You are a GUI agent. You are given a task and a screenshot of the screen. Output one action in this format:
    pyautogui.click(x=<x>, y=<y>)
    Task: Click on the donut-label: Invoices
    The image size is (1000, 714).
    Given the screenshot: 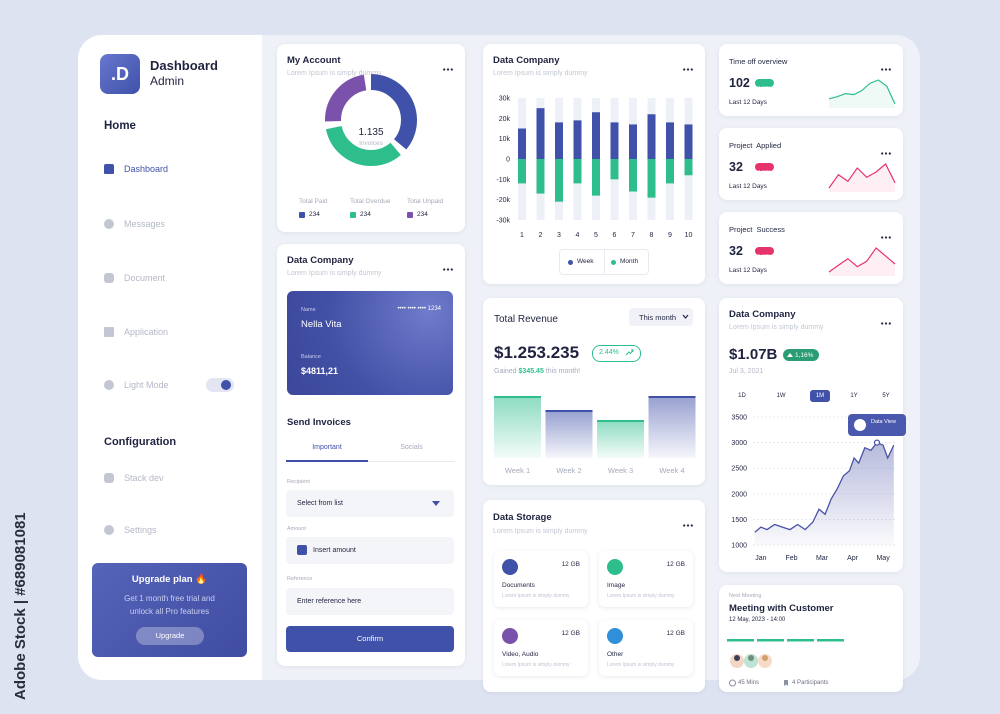 What is the action you would take?
    pyautogui.click(x=371, y=143)
    